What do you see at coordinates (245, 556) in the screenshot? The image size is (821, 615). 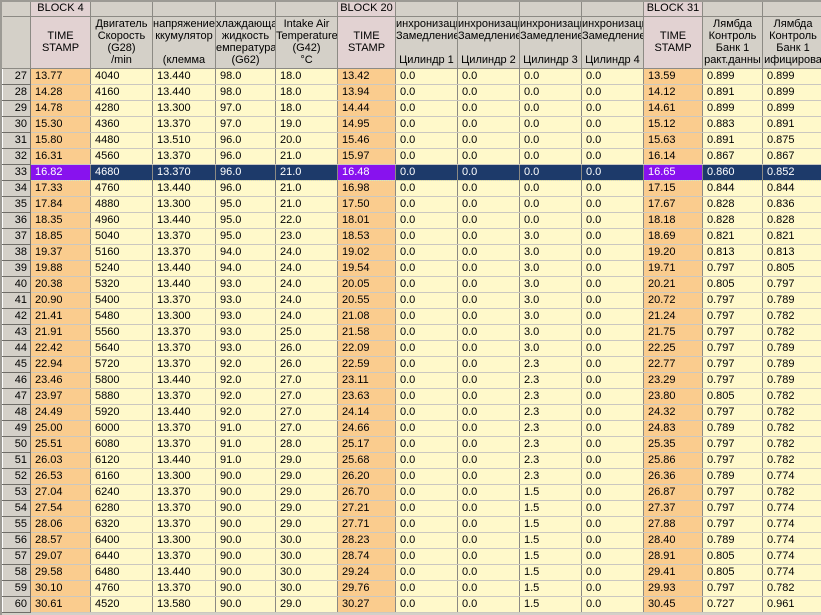 I see `data-cell: 90.0` at bounding box center [245, 556].